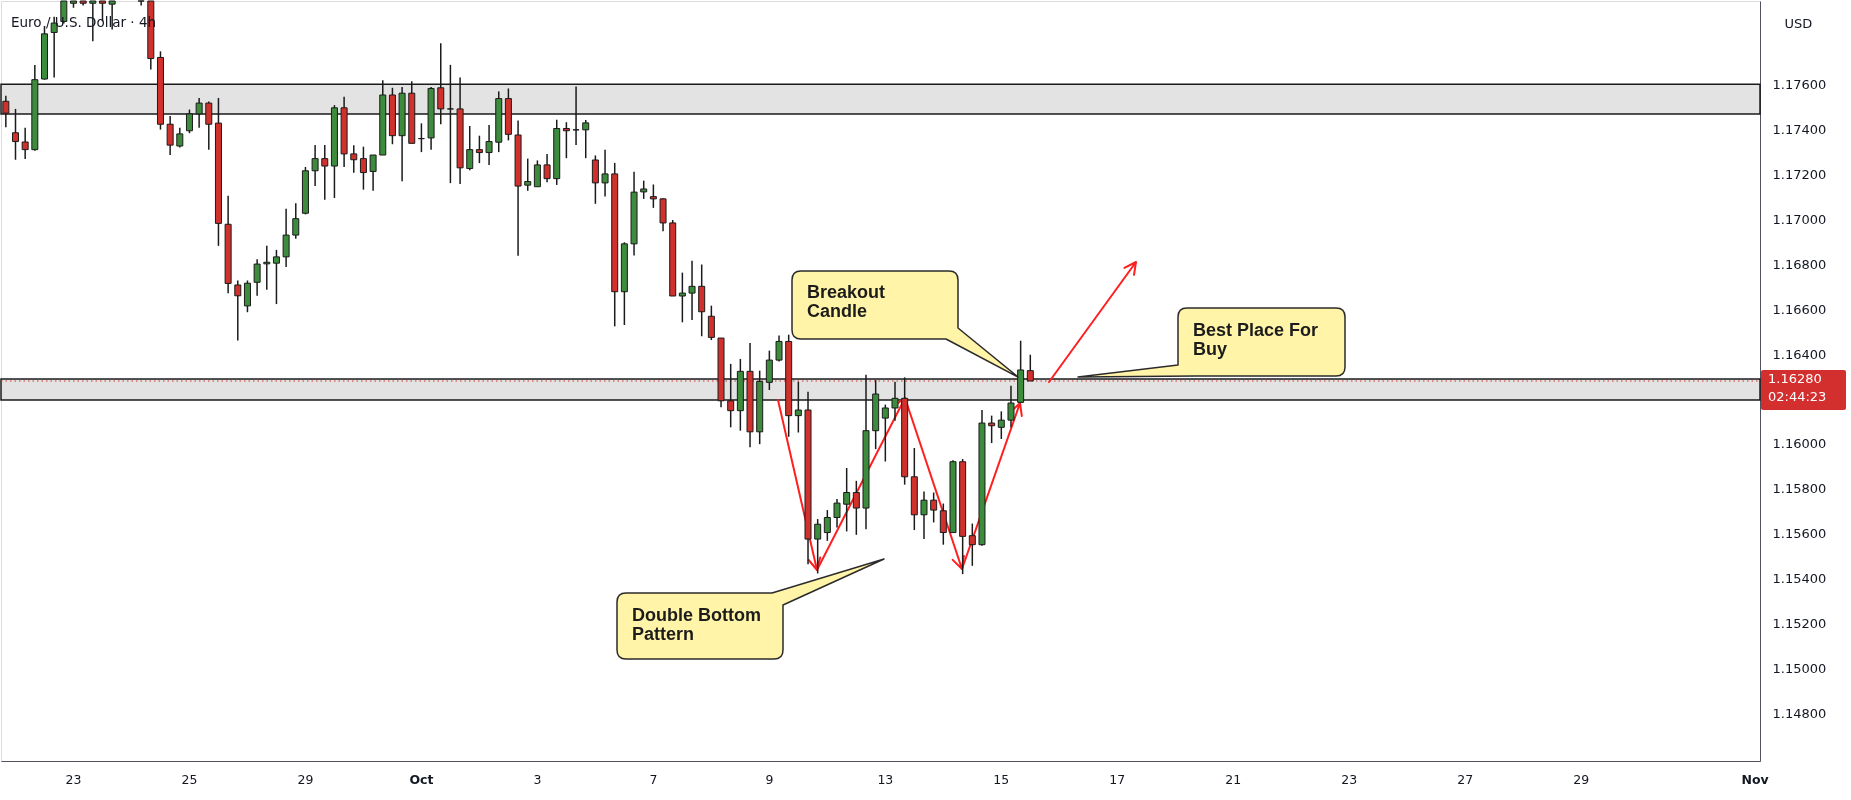  I want to click on y-tick-label: 1.15200, so click(1799, 624).